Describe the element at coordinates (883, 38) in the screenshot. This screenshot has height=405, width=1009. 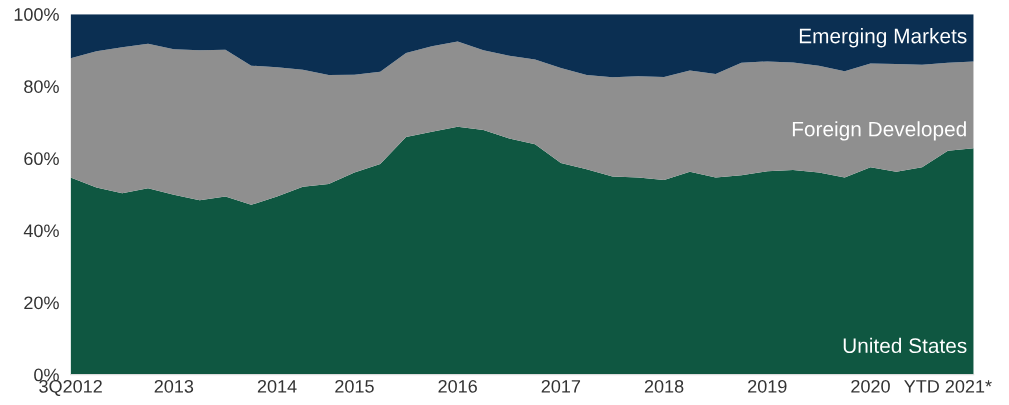
I see `series-label: Emerging Markets` at that location.